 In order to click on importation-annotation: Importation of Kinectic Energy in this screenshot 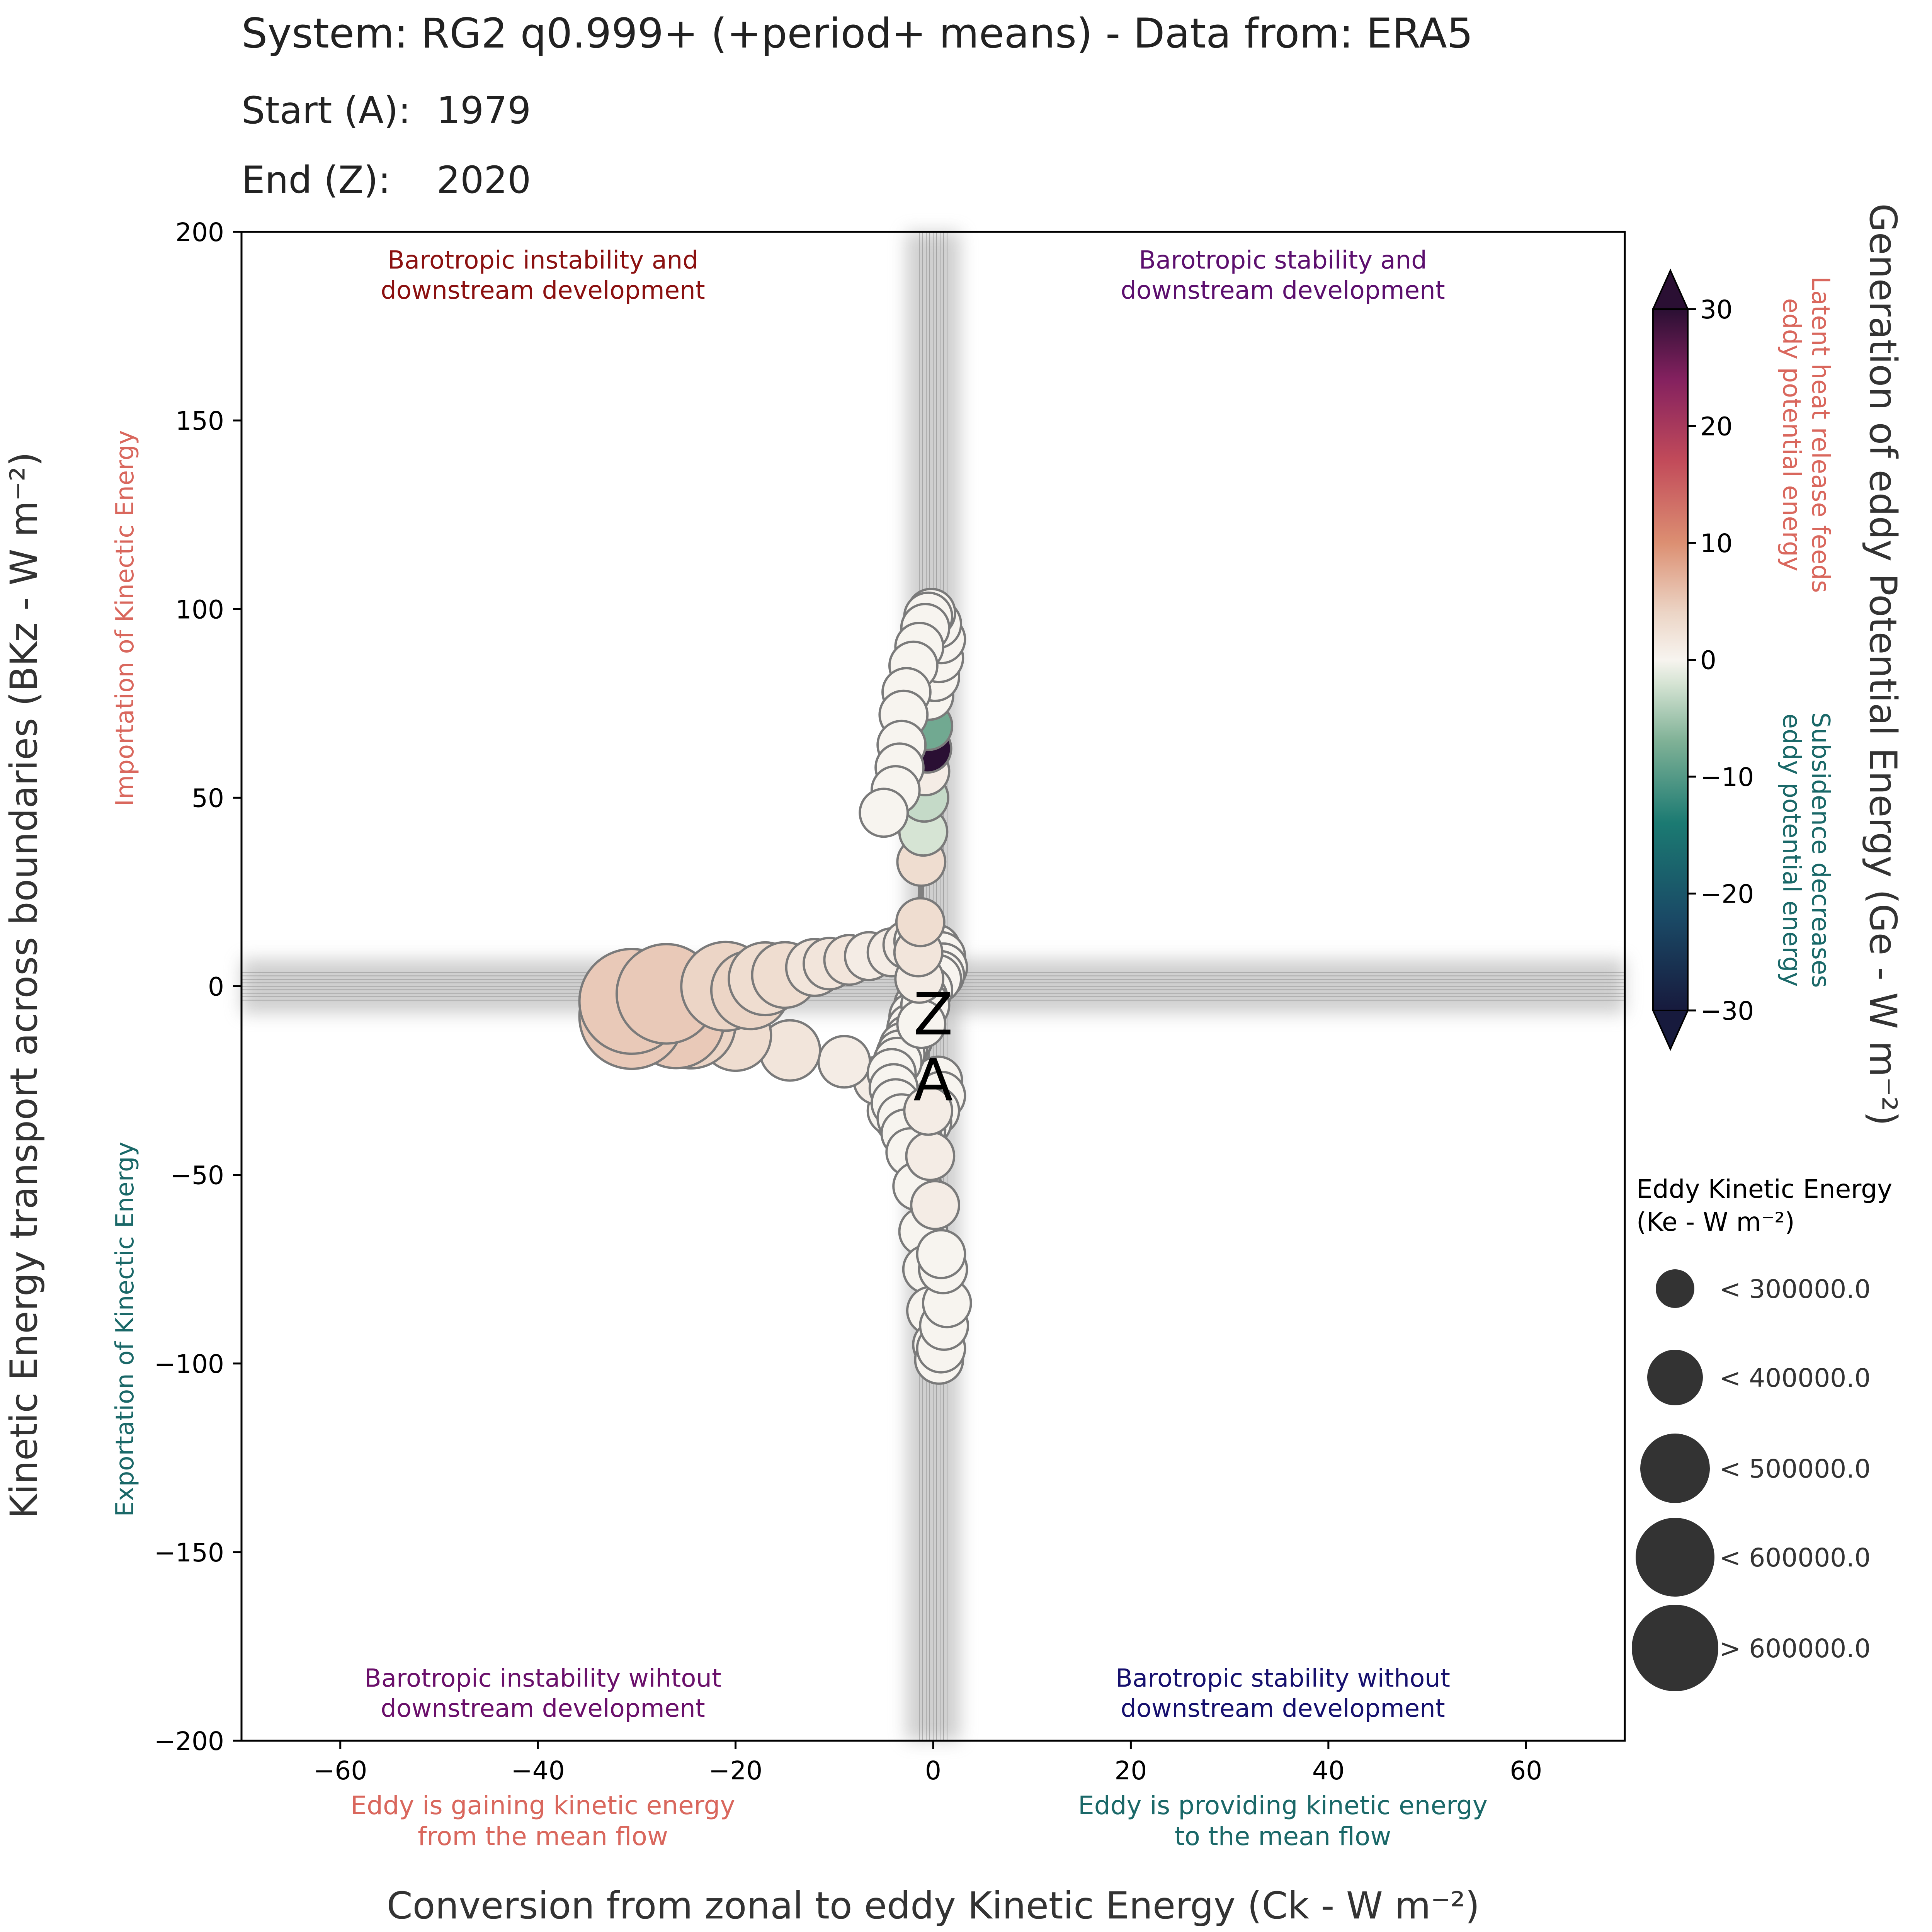, I will do `click(125, 618)`.